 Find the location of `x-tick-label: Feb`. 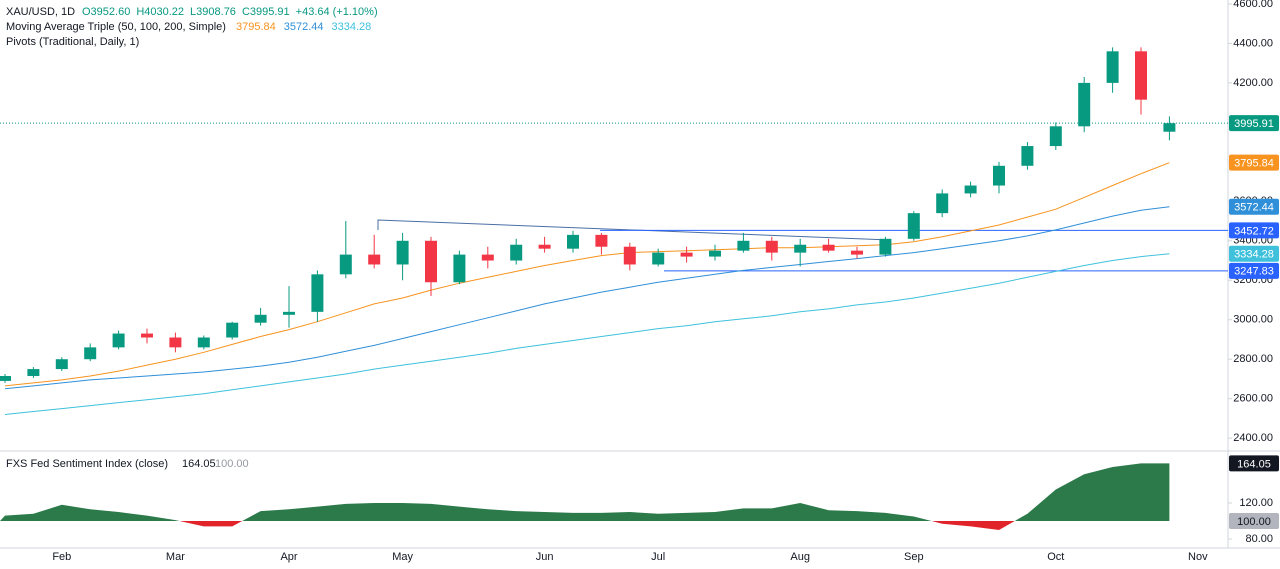

x-tick-label: Feb is located at coordinates (61, 557).